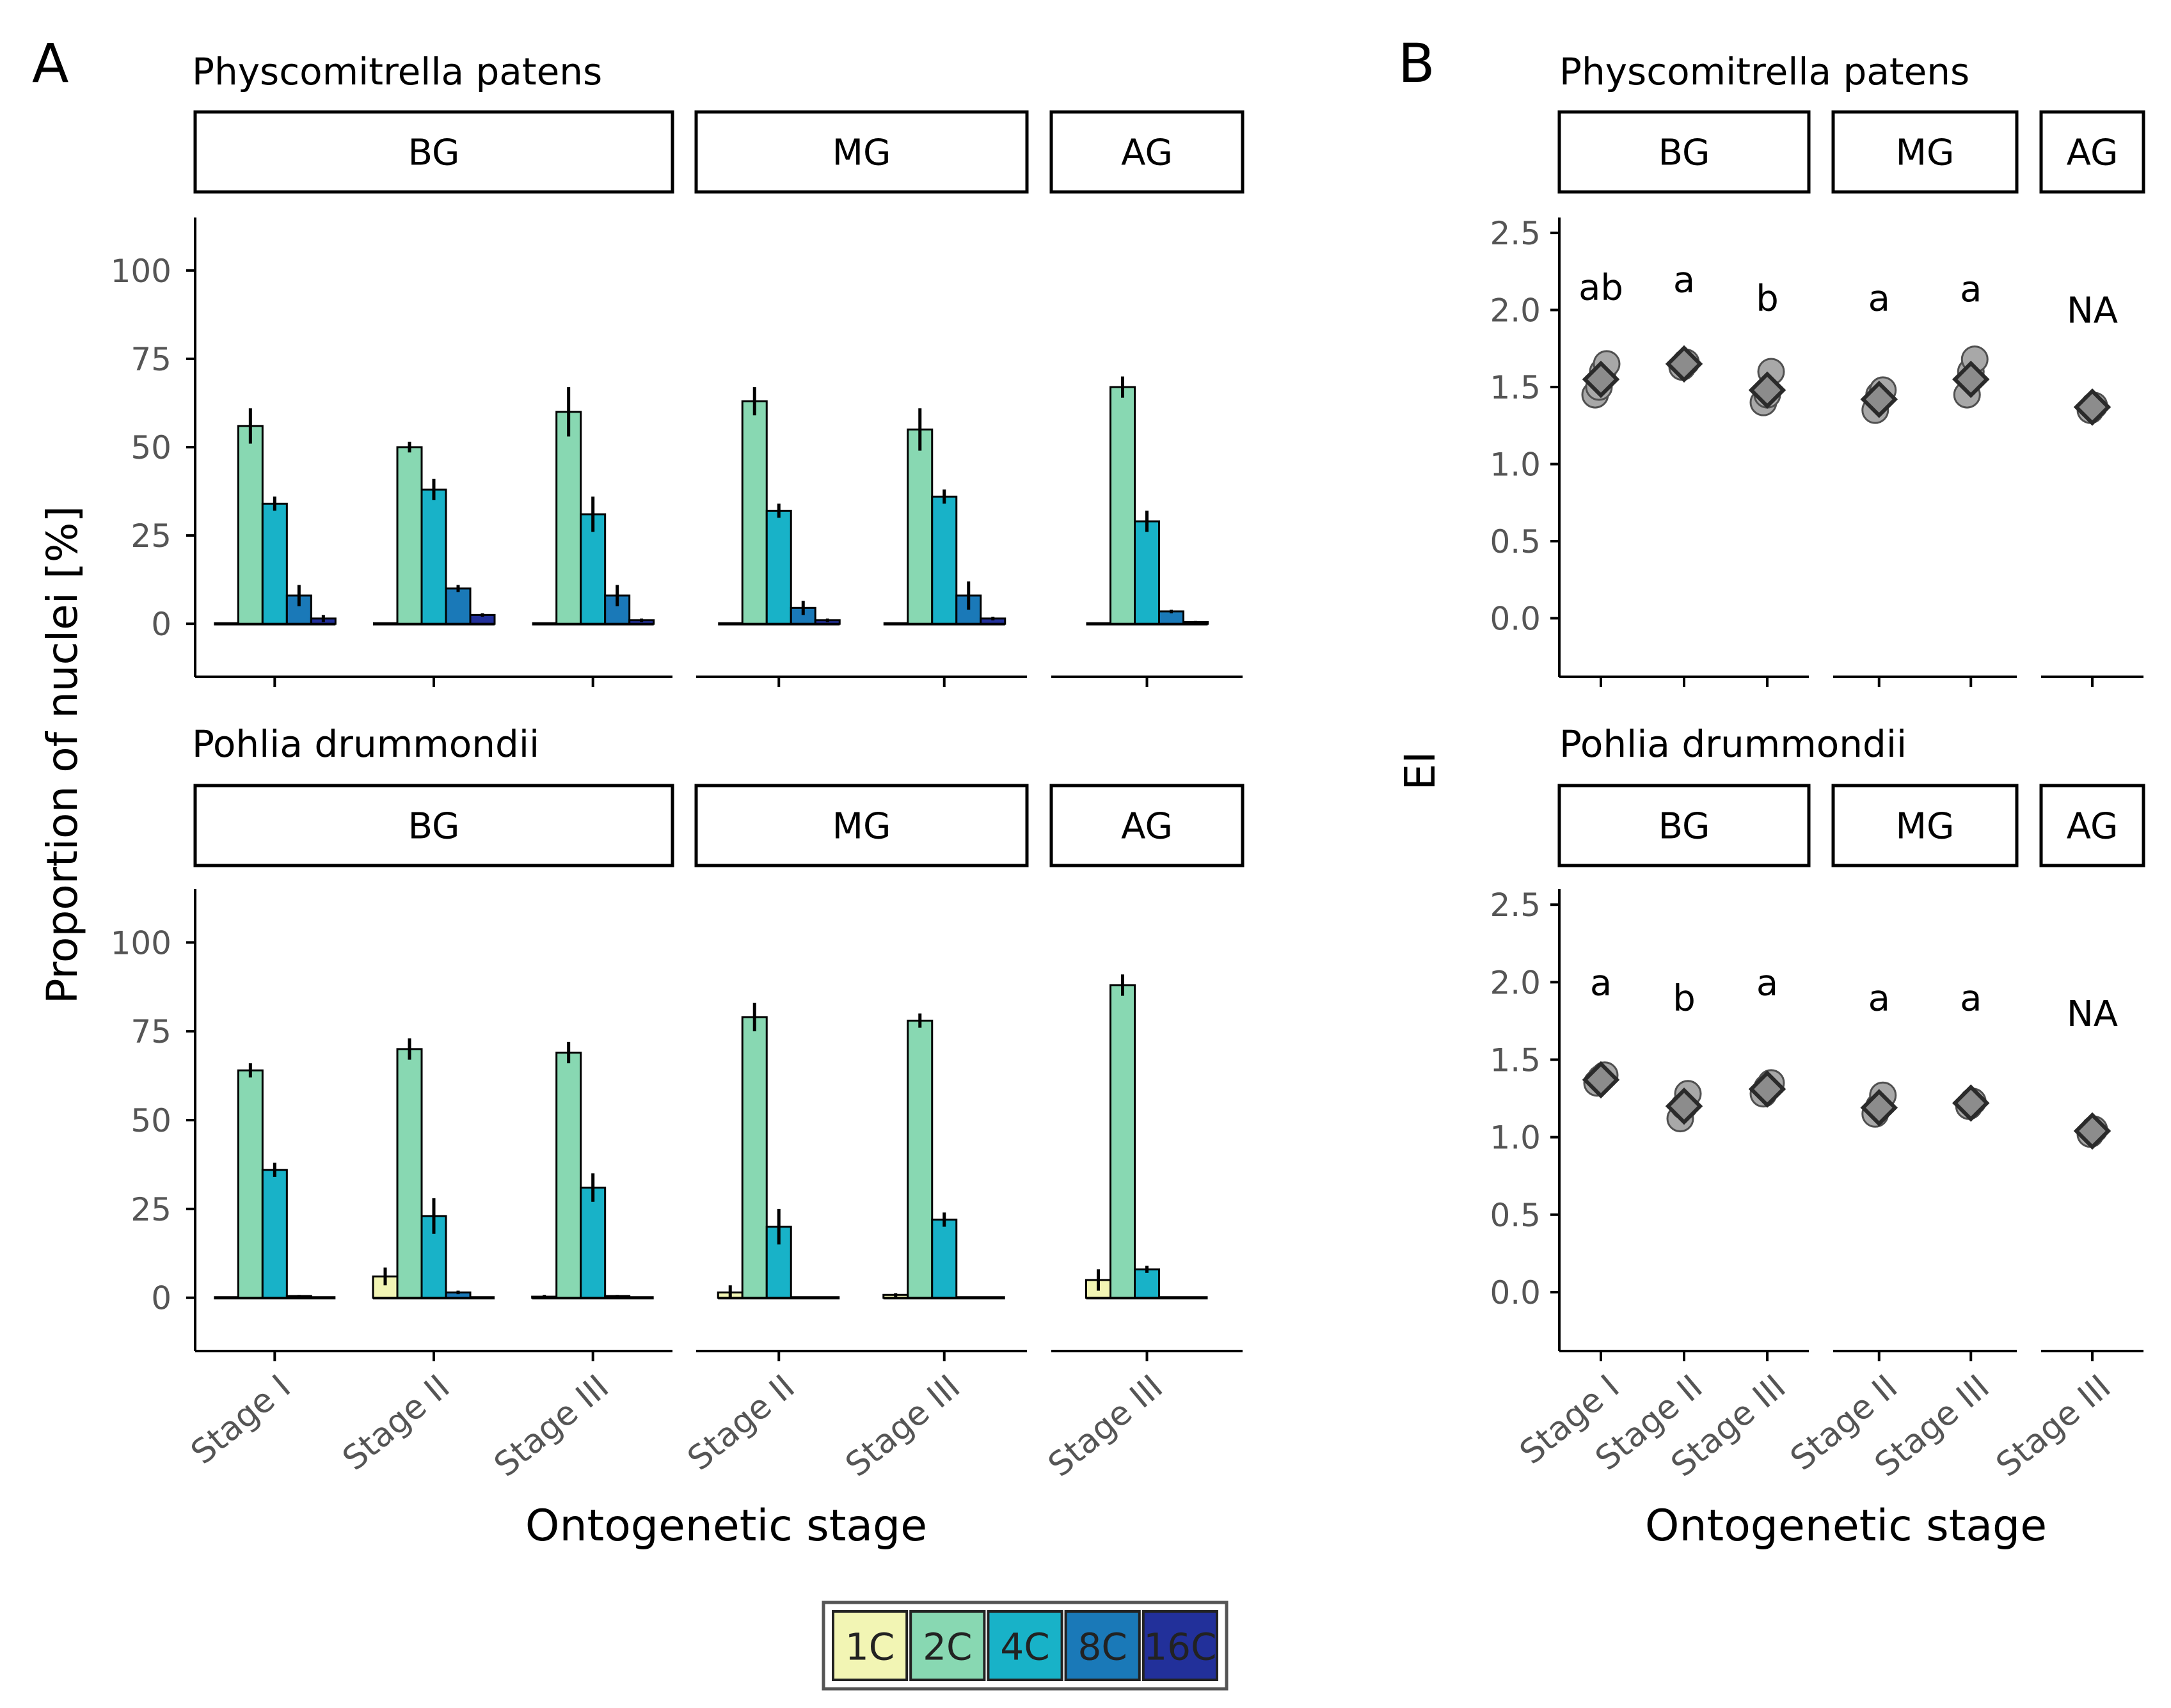 Image resolution: width=2171 pixels, height=1708 pixels. What do you see at coordinates (1416, 64) in the screenshot?
I see `panel-label-b: B` at bounding box center [1416, 64].